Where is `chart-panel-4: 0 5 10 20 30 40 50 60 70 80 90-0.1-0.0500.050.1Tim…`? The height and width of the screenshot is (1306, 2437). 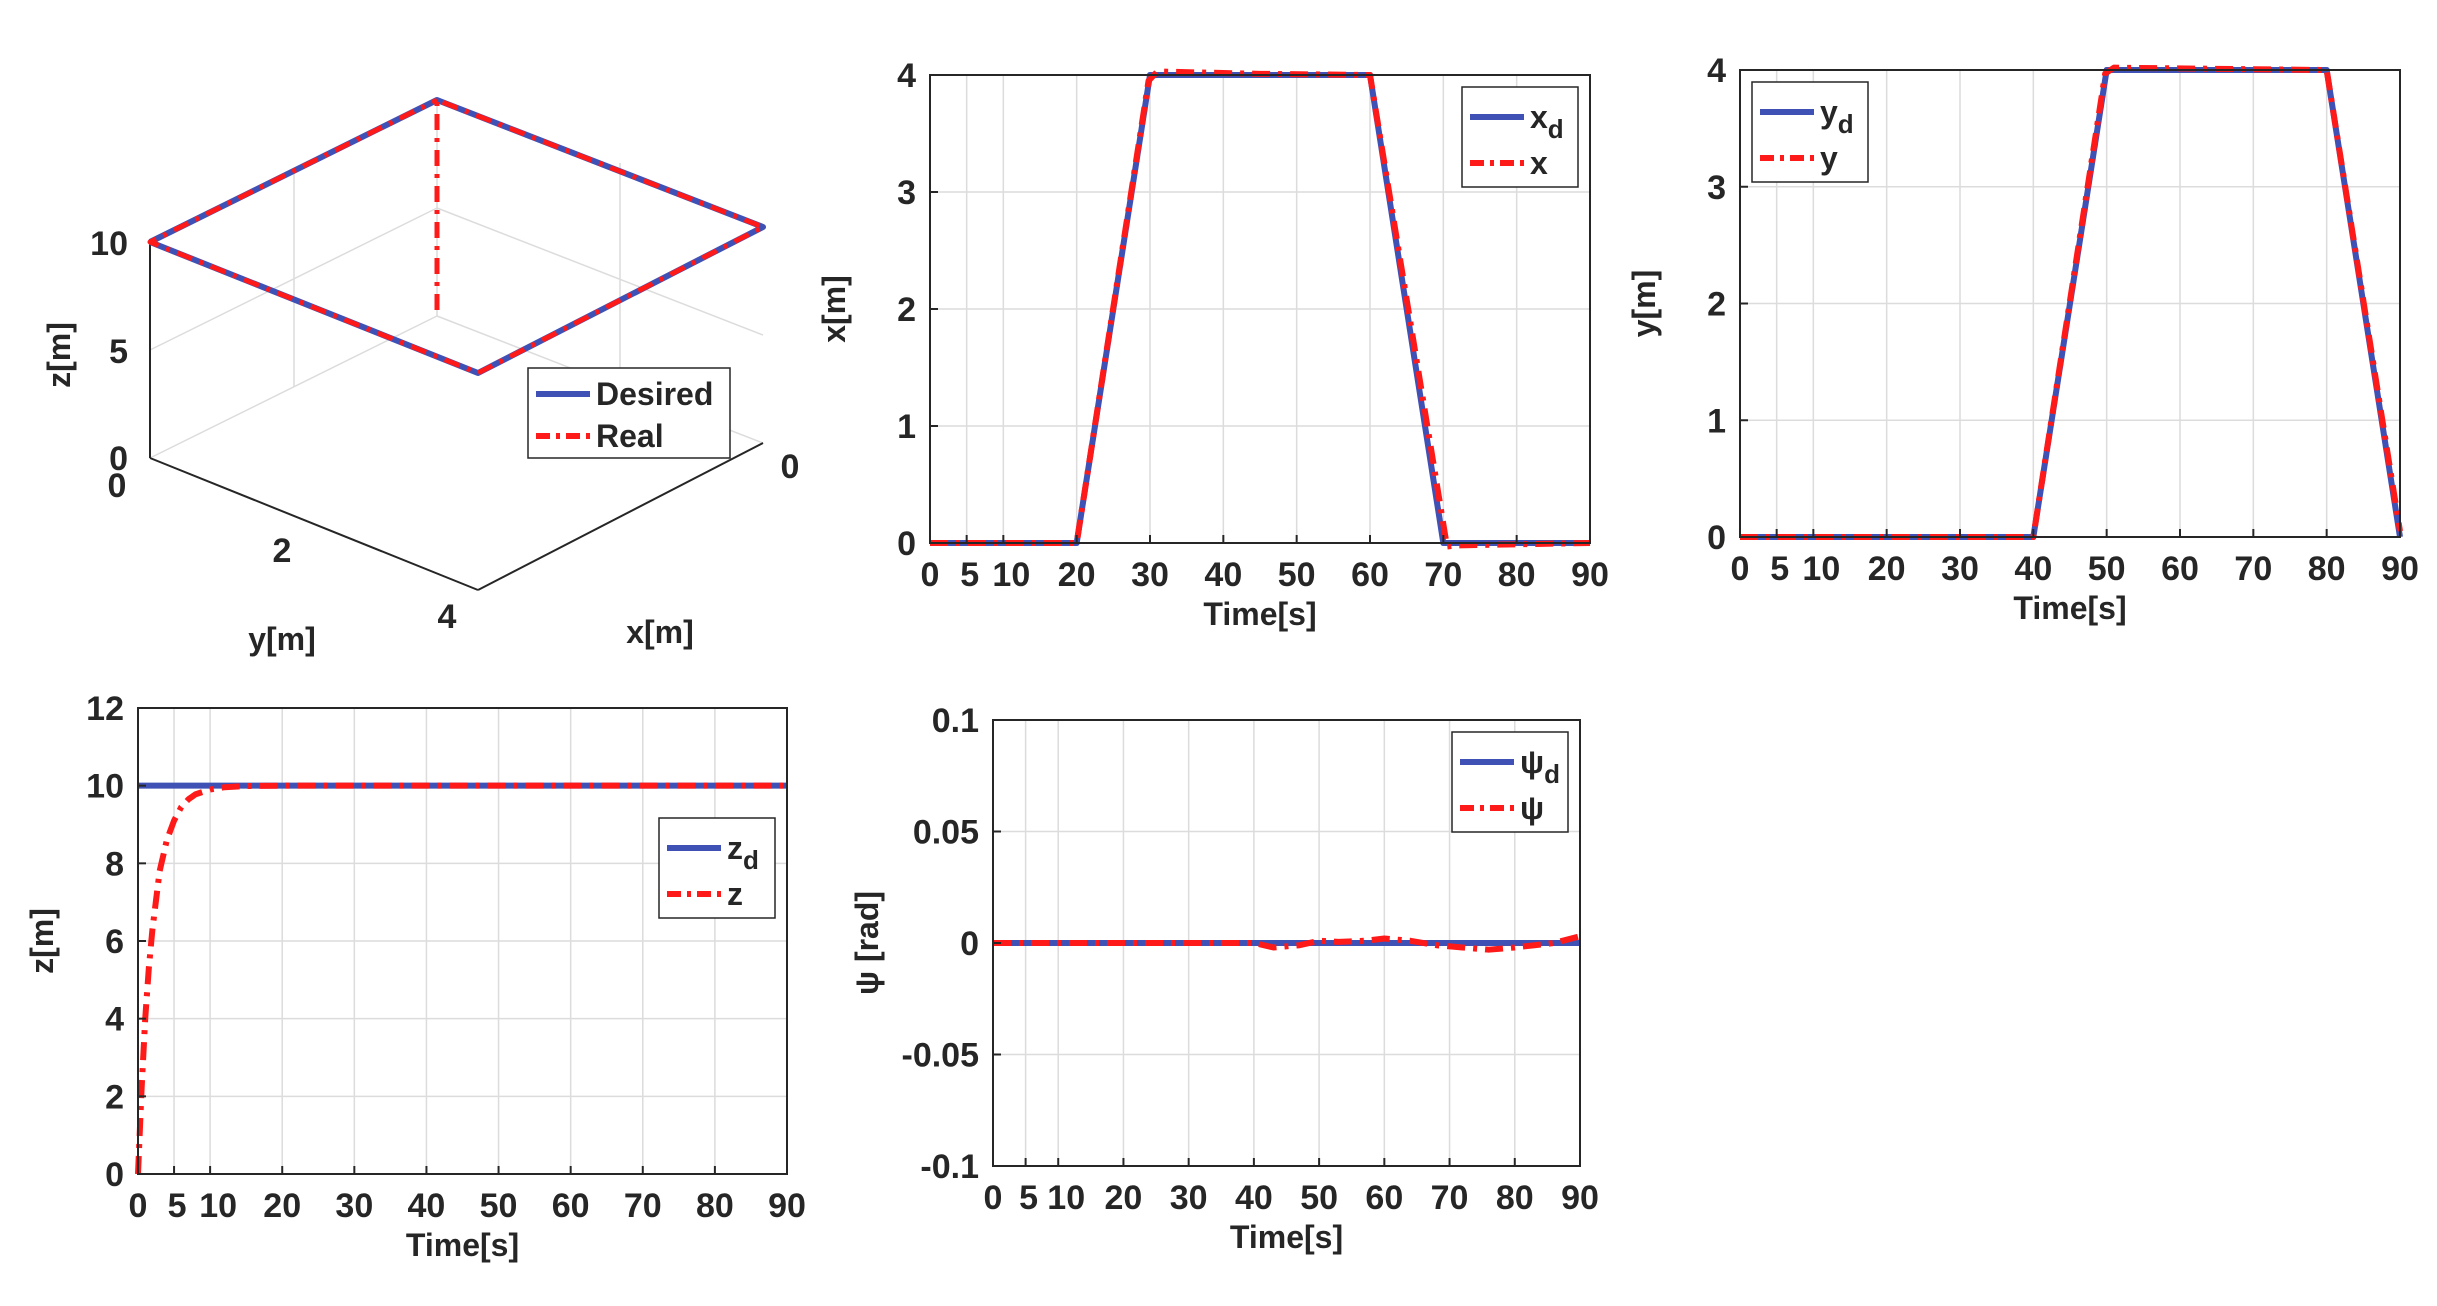 chart-panel-4: 0 5 10 20 30 40 50 60 70 80 90-0.1-0.0500.050.1Tim… is located at coordinates (1224, 978).